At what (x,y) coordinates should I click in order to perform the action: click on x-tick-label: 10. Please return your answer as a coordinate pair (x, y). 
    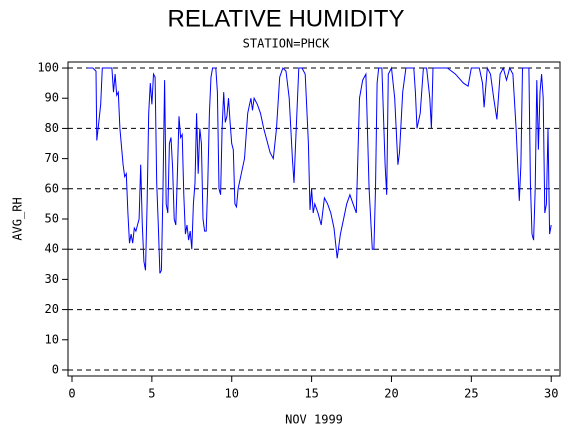
    Looking at the image, I should click on (232, 394).